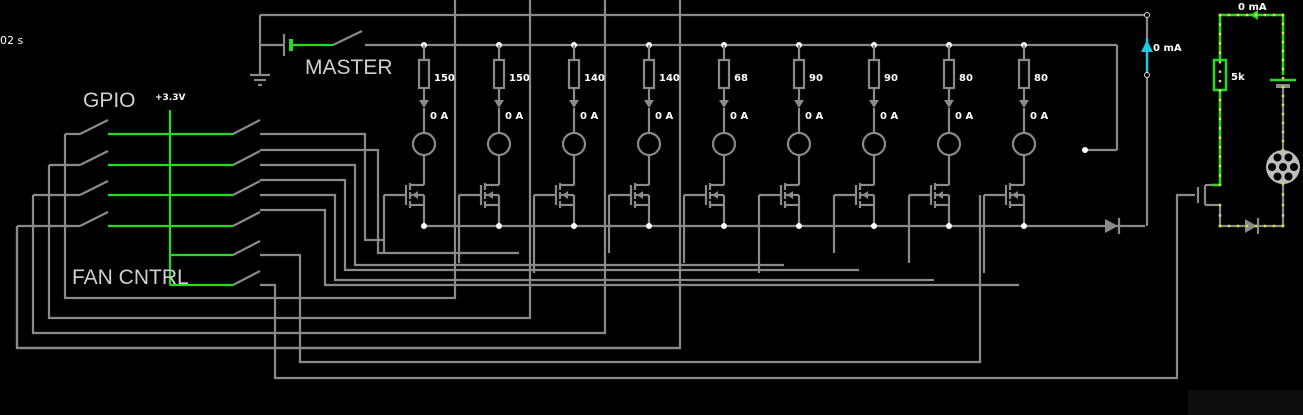 The width and height of the screenshot is (1303, 415). What do you see at coordinates (11, 40) in the screenshot?
I see `time-readout: 02 s` at bounding box center [11, 40].